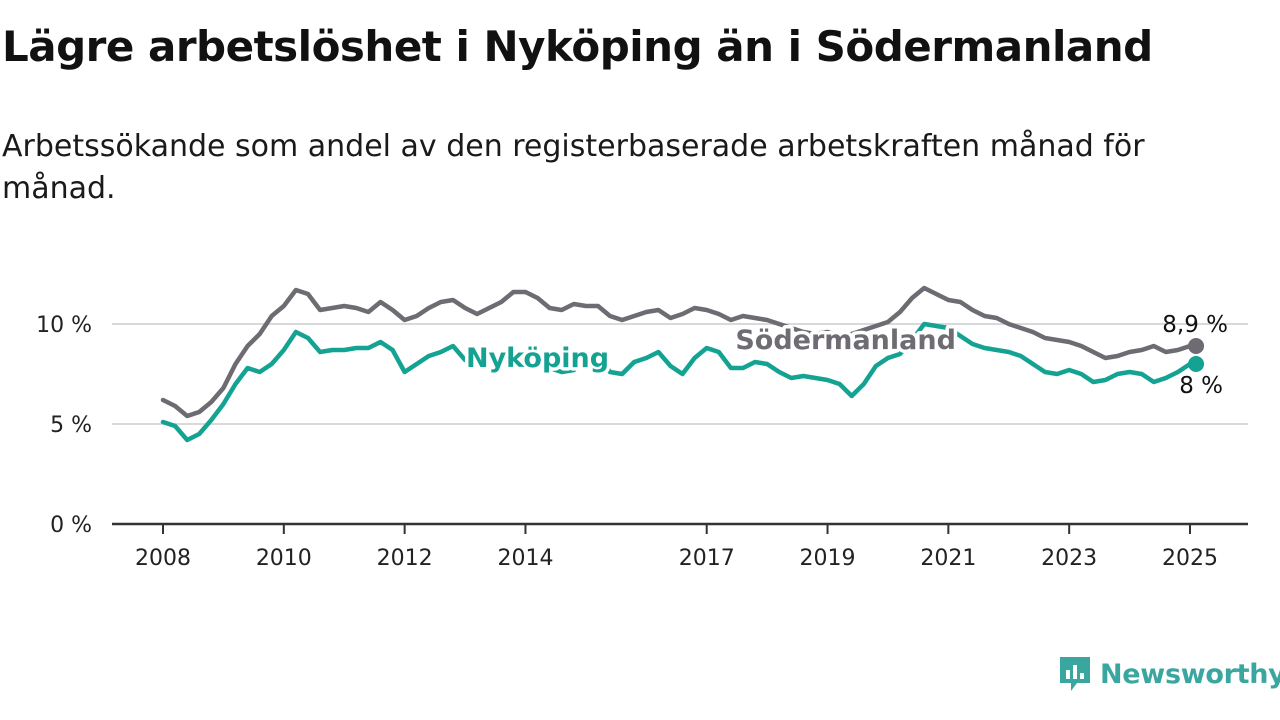 The image size is (1280, 720). I want to click on y-axis-ticks: 0 % 5 % 10 %, so click(64, 425).